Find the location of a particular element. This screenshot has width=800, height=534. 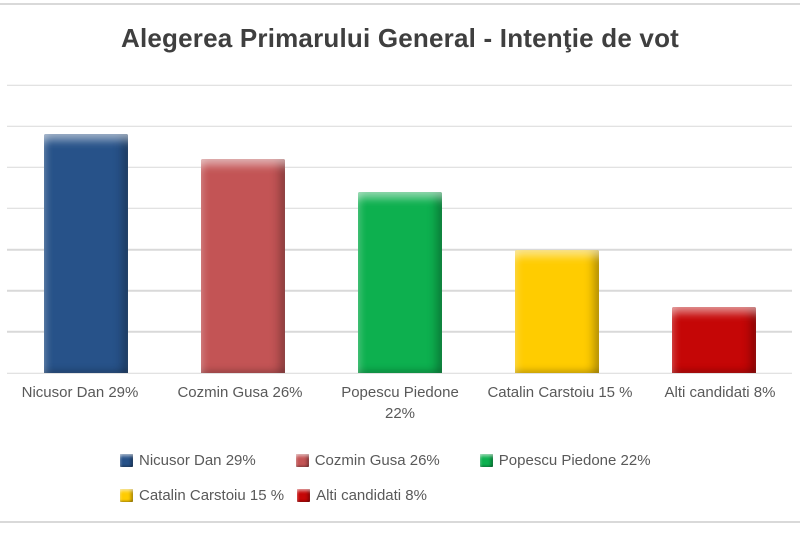

legend-item-popescu-piedone-22: Popescu Piedone 22% is located at coordinates (565, 460).